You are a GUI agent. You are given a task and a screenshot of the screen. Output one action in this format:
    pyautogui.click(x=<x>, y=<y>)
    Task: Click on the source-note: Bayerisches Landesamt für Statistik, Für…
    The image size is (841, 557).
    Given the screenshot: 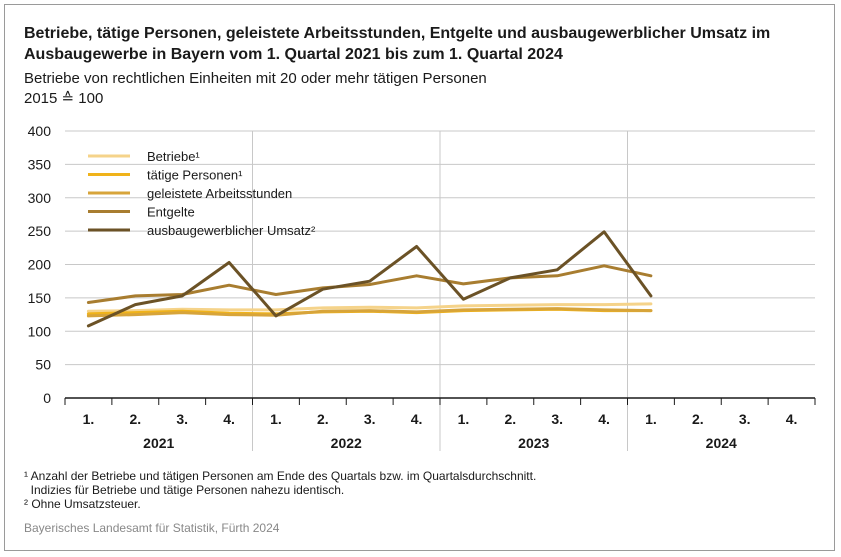 What is the action you would take?
    pyautogui.click(x=152, y=528)
    